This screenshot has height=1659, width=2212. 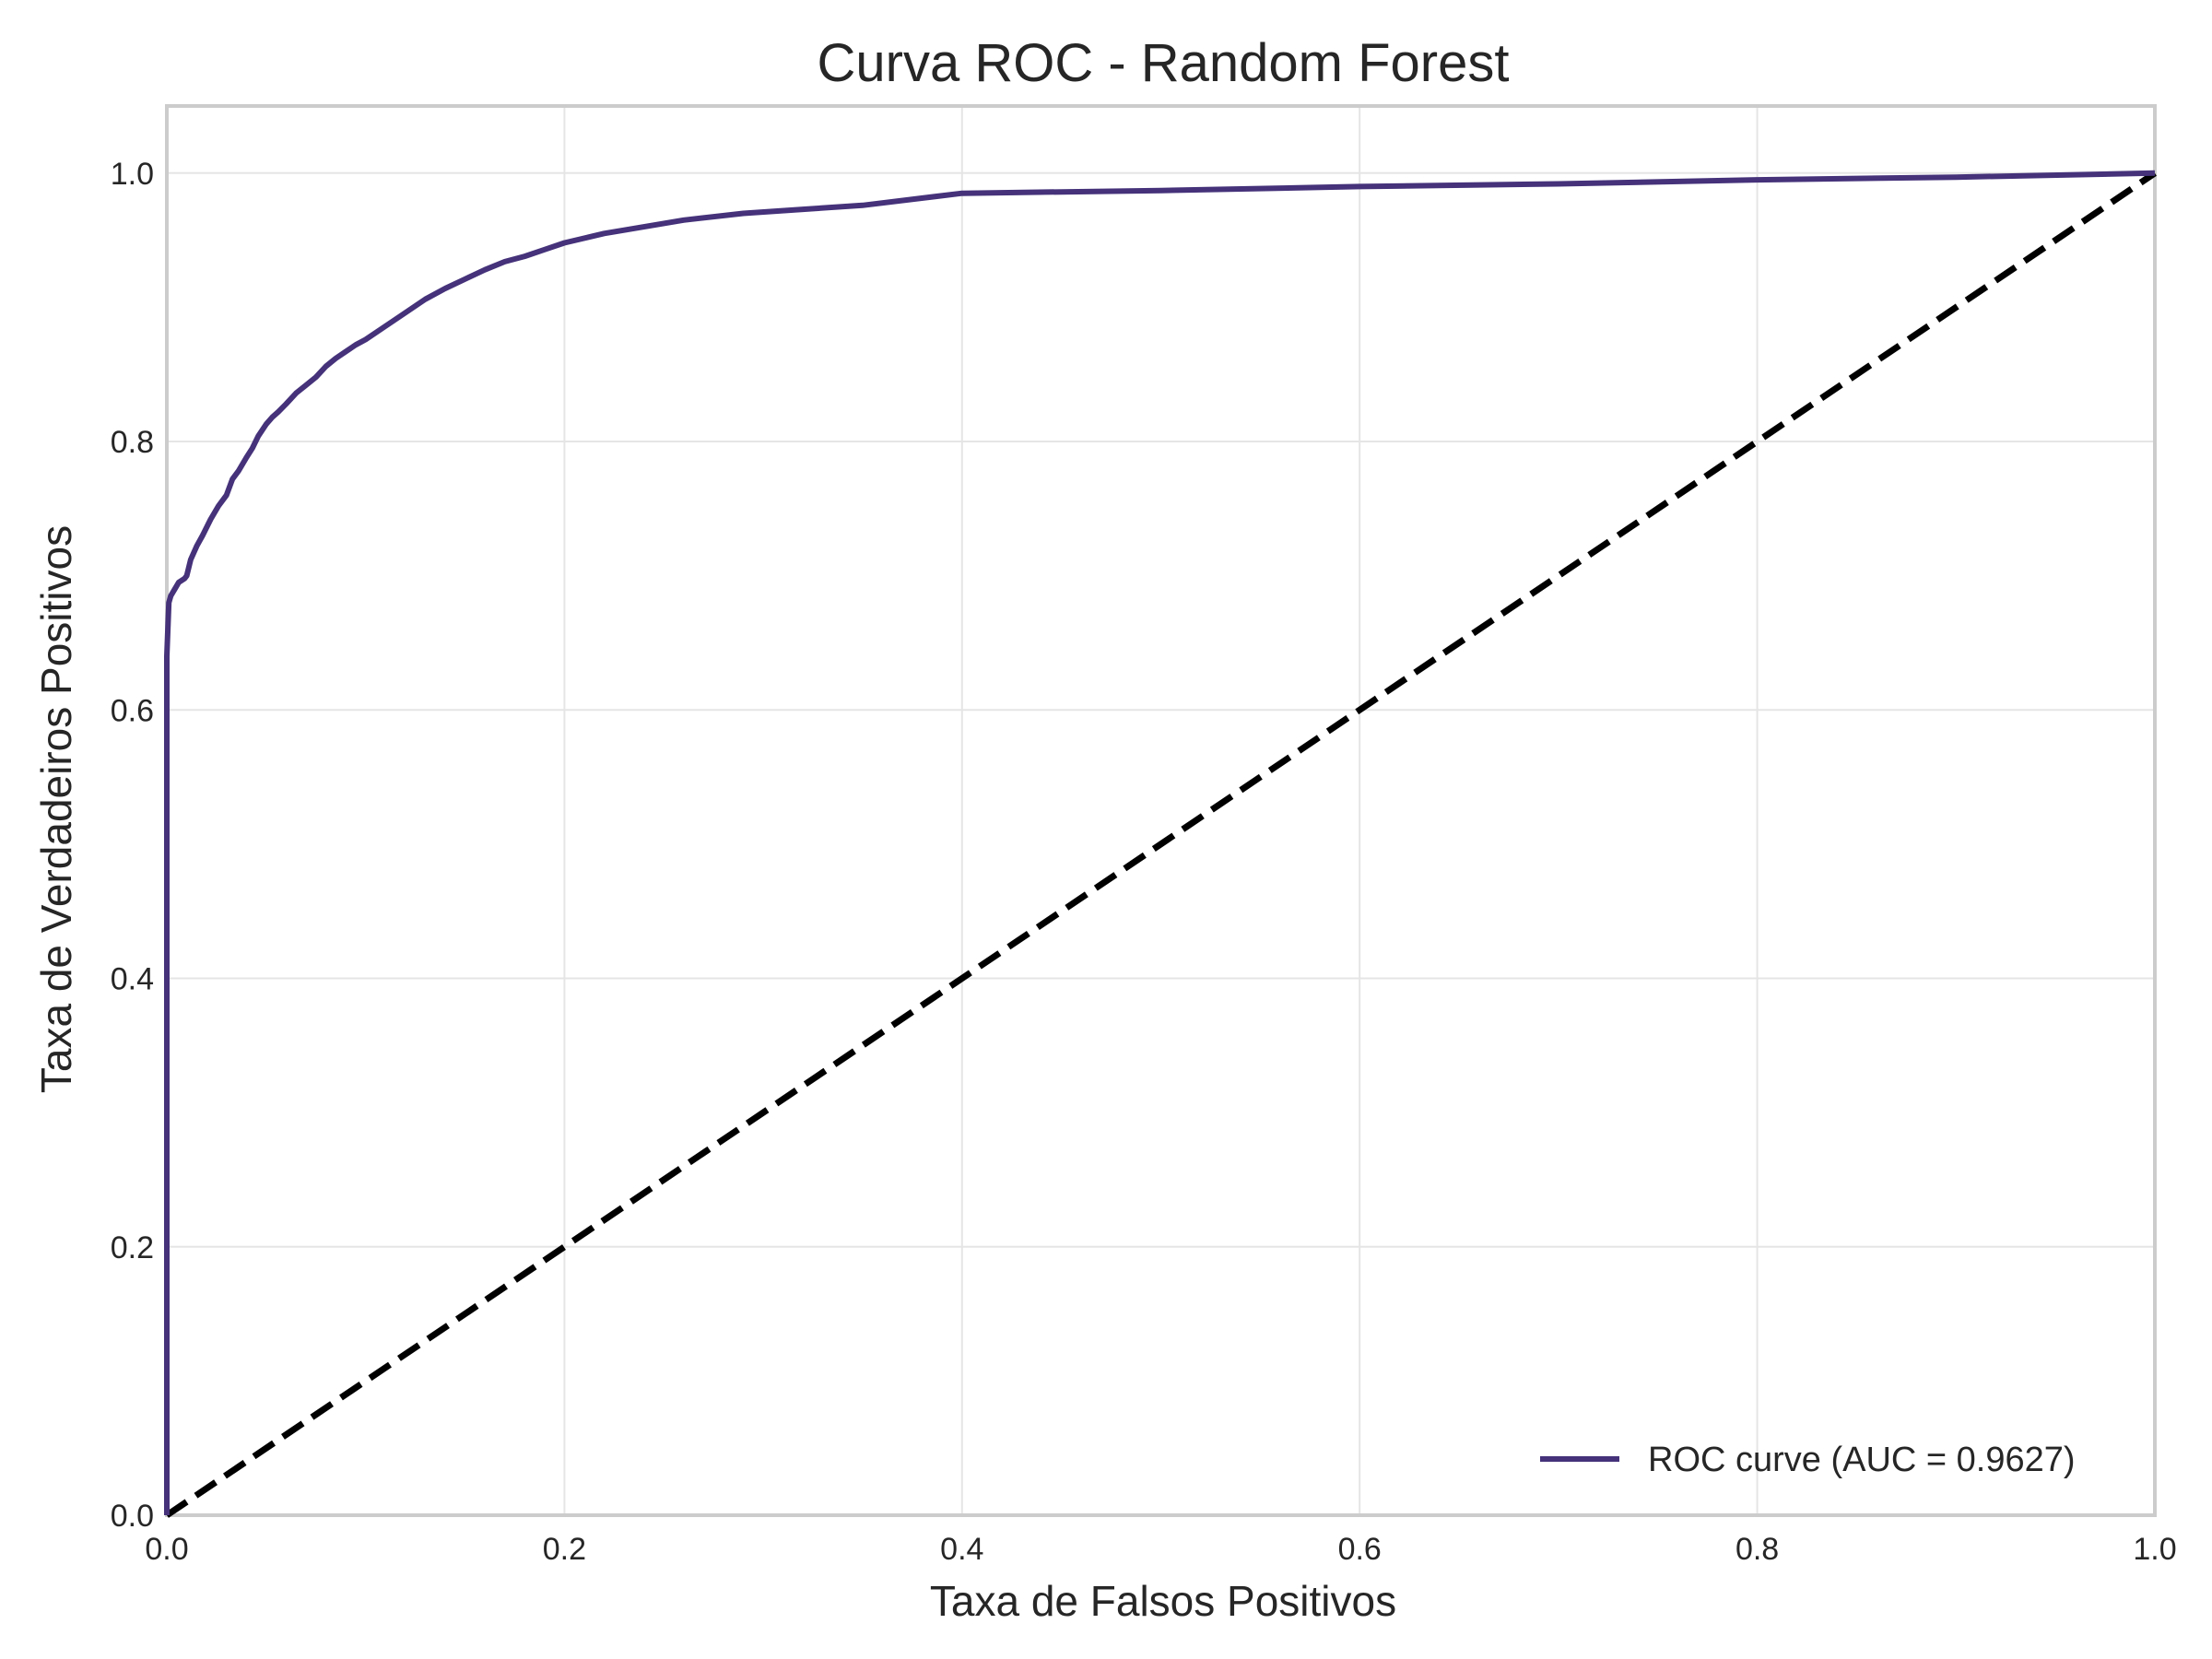 I want to click on y-axis-ticks: 0.0 0.2 0.4 0.6 0.8 1.0, so click(x=132, y=845).